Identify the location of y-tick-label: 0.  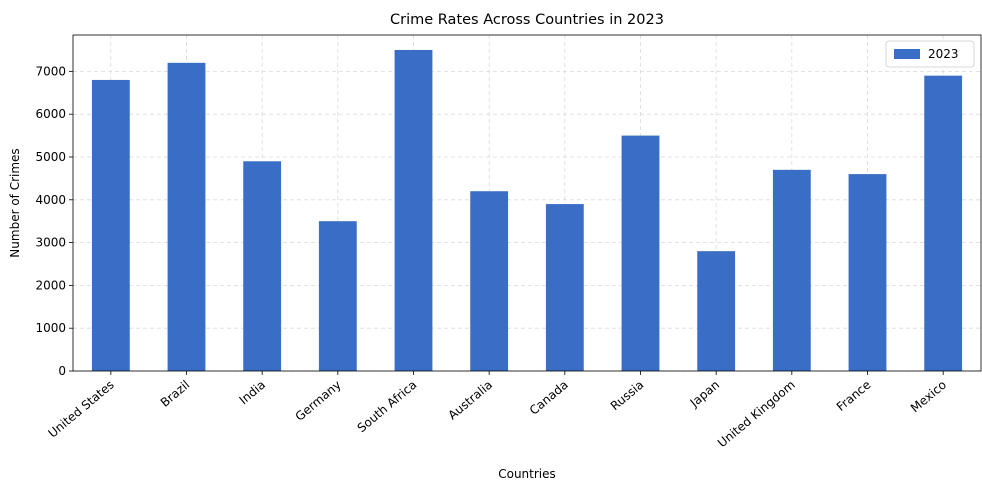
(62, 371).